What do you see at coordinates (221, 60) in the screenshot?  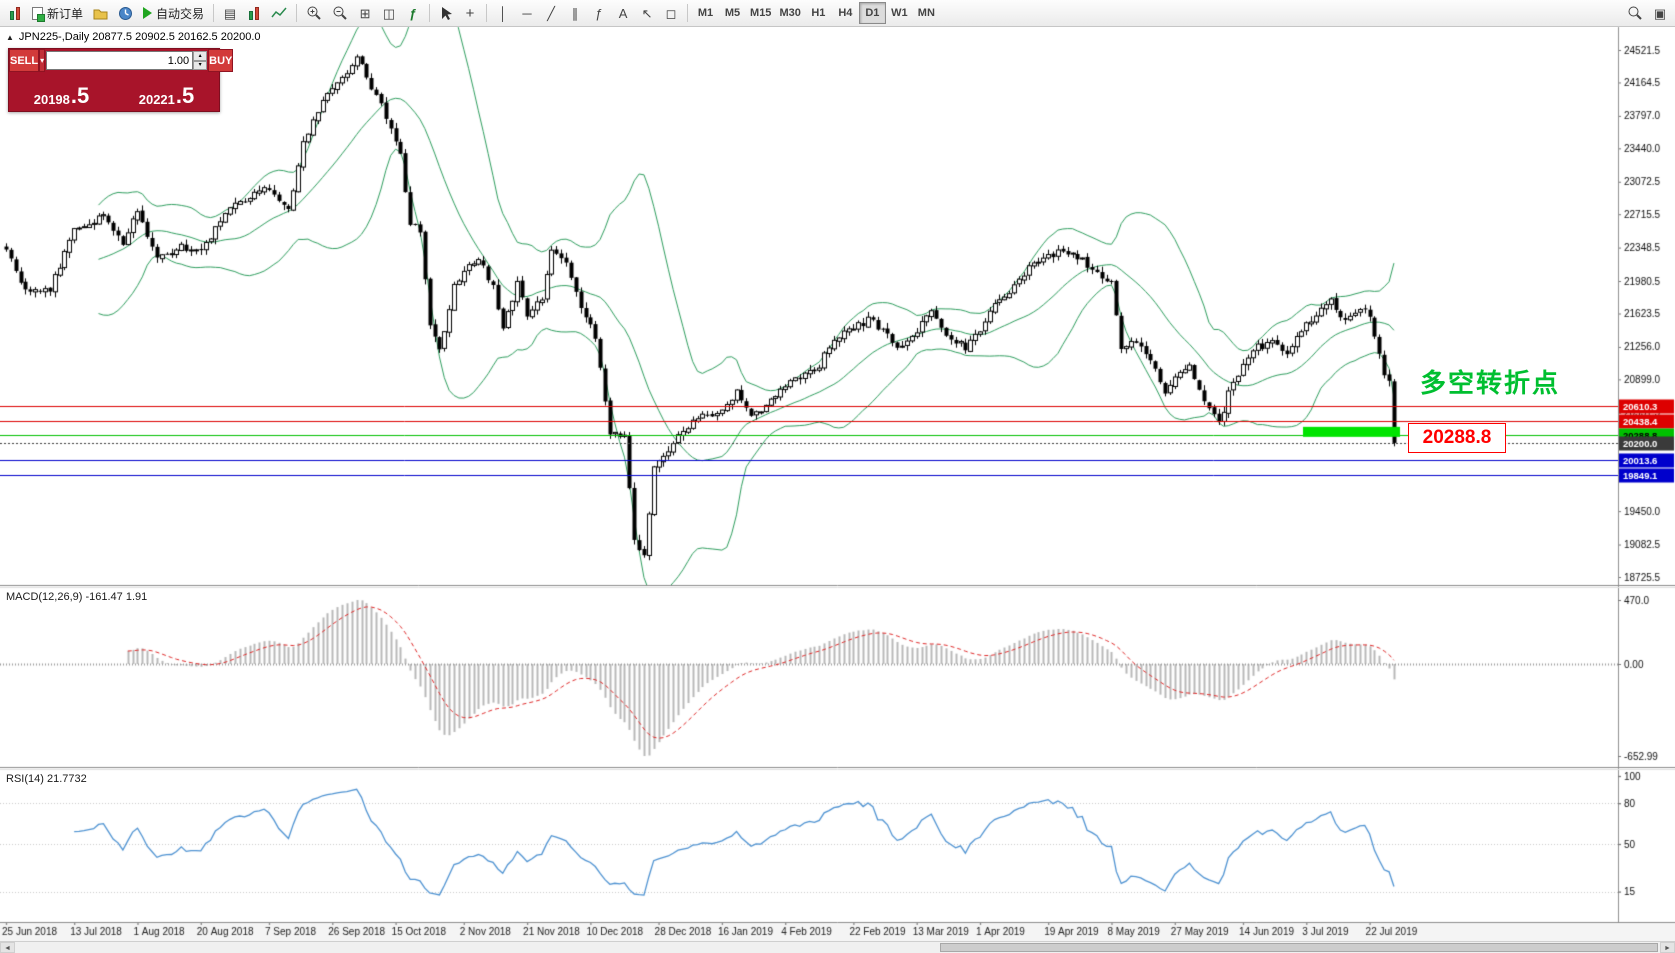 I see `buy-button: BUY` at bounding box center [221, 60].